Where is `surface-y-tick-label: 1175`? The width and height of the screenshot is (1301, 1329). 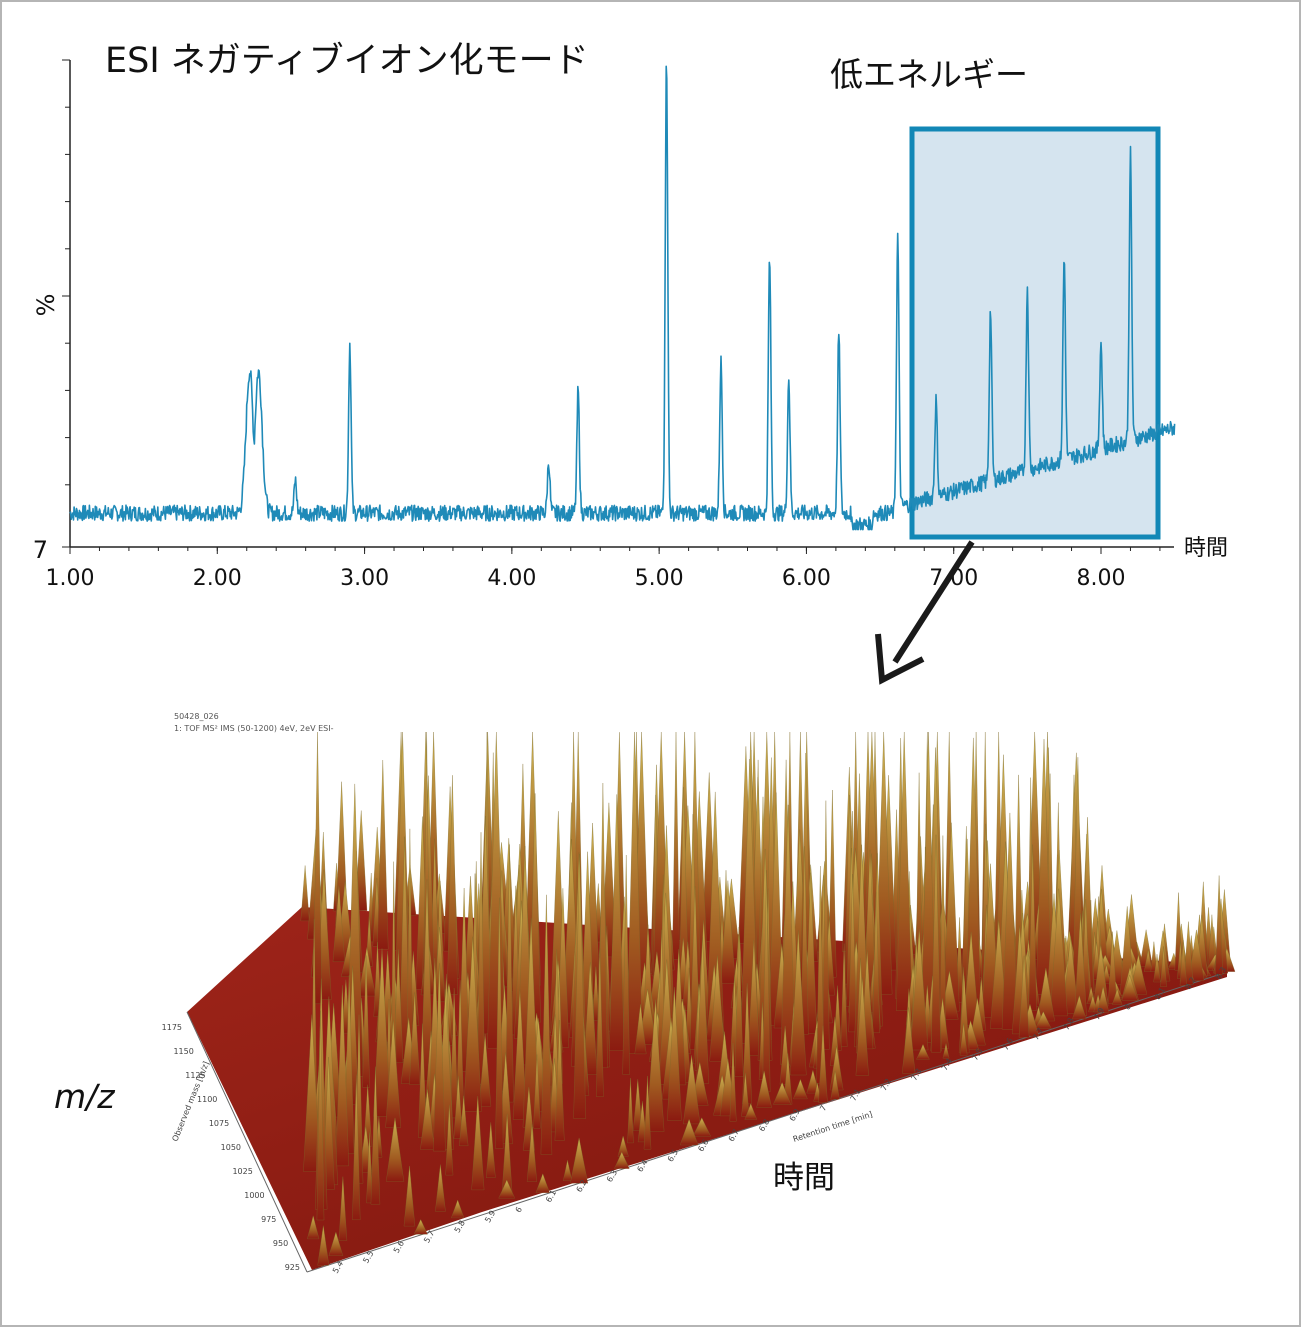 surface-y-tick-label: 1175 is located at coordinates (172, 1027).